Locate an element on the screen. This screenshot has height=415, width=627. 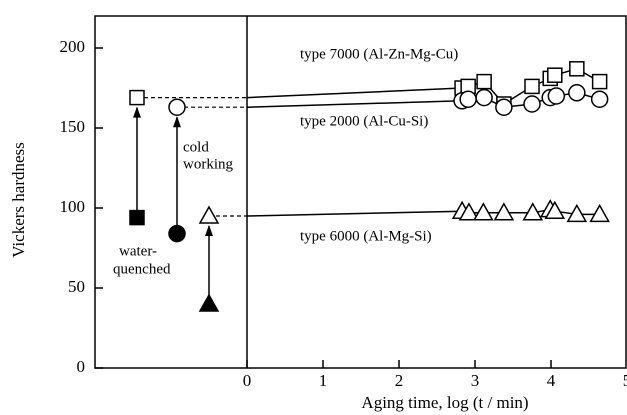
x-tick-label: 2 is located at coordinates (399, 380).